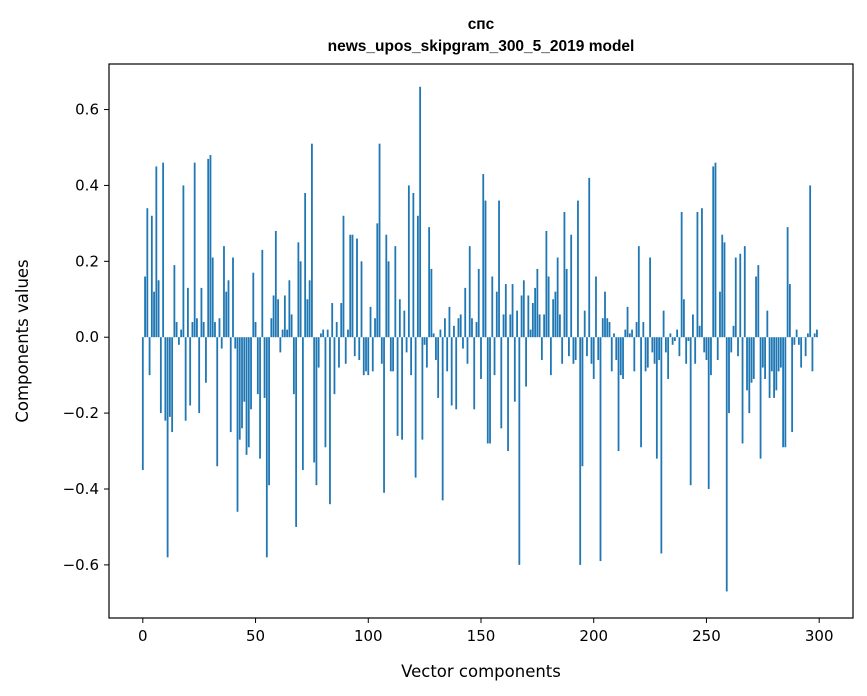  Describe the element at coordinates (481, 636) in the screenshot. I see `x-tick-label: 150` at that location.